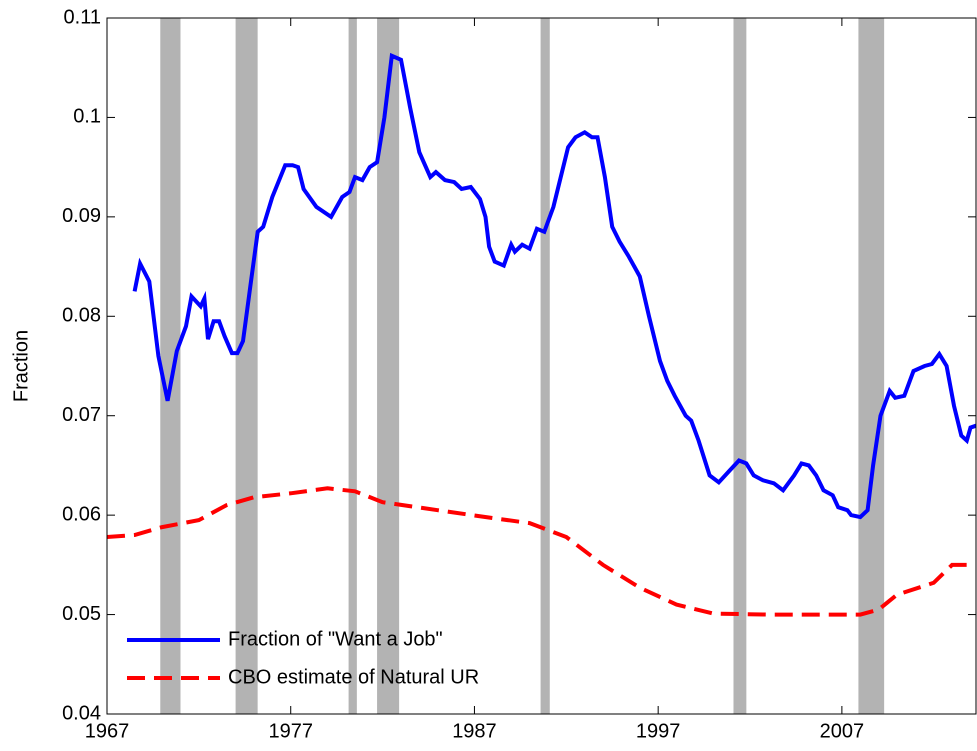 Image resolution: width=977 pixels, height=751 pixels. Describe the element at coordinates (81, 713) in the screenshot. I see `y-tick-label: 0.04` at that location.